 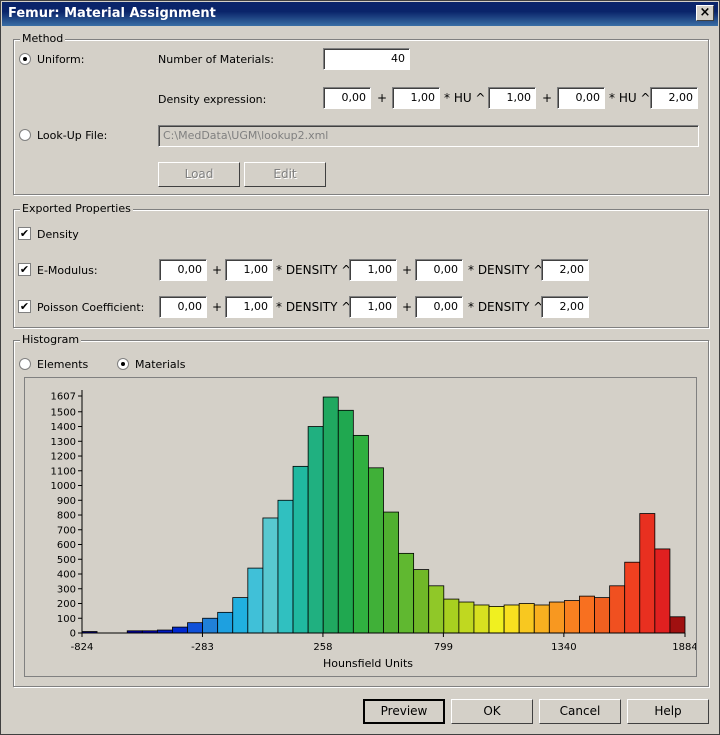 I want to click on density-expr-a-input: 0,00, so click(x=347, y=98).